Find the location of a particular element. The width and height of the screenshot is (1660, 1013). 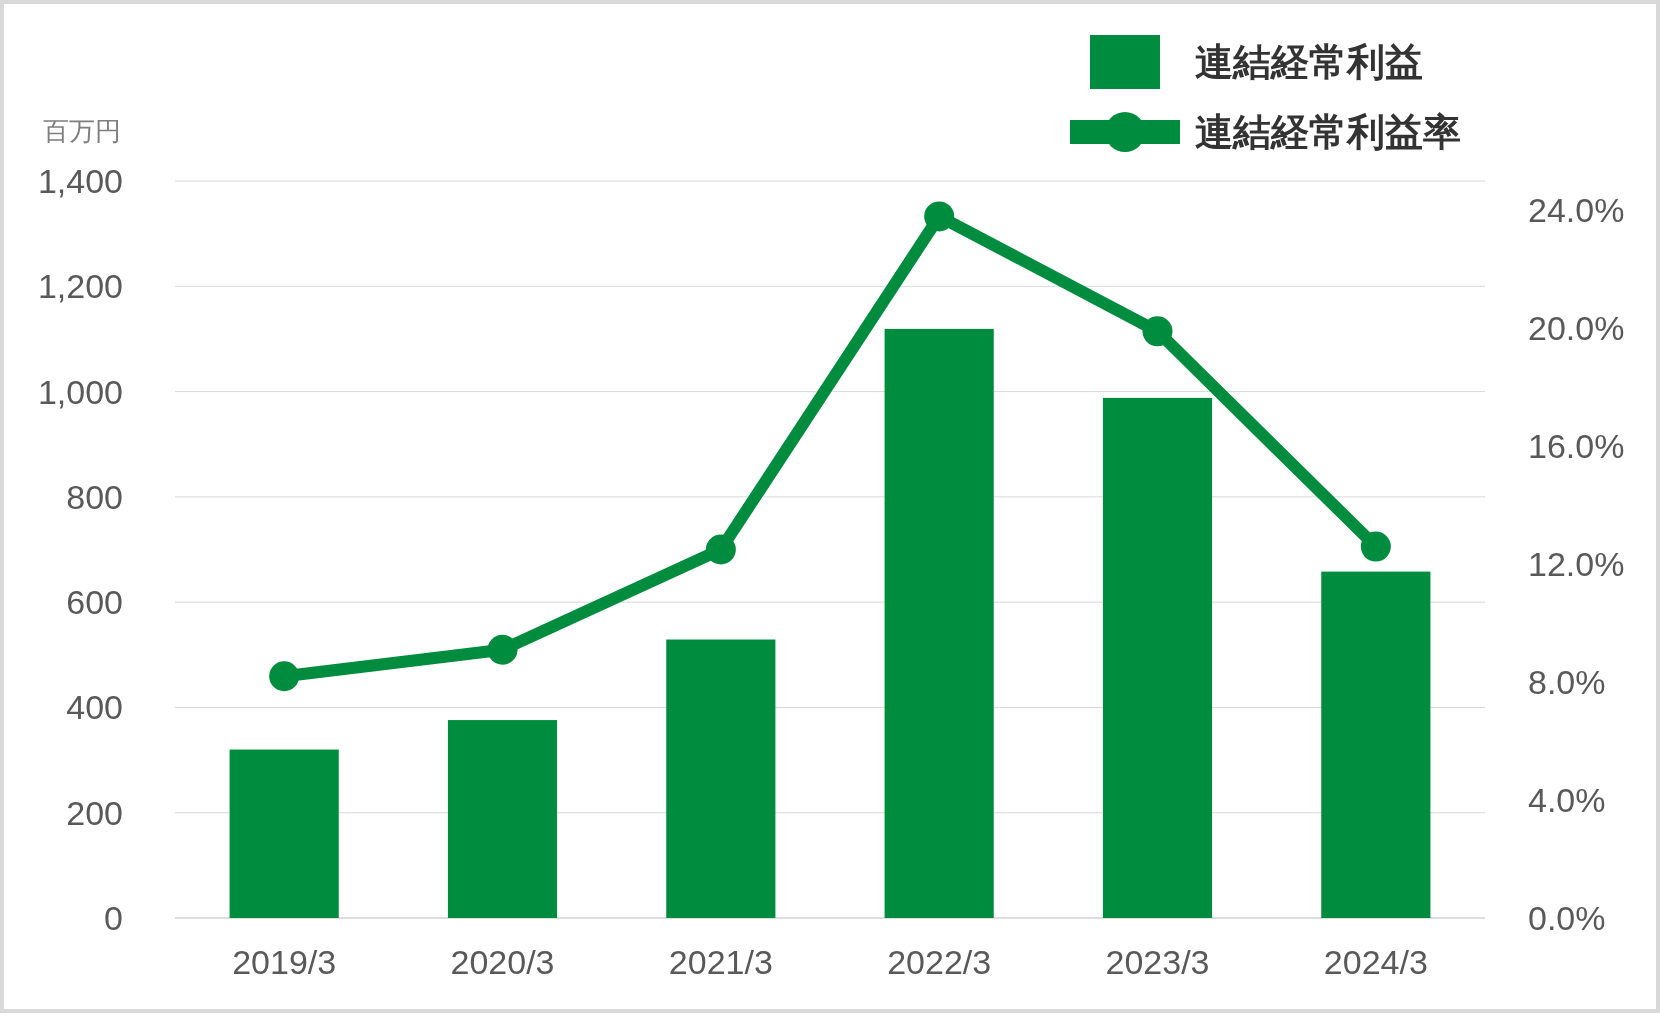

legend-label: 連結経常利益 is located at coordinates (1309, 62).